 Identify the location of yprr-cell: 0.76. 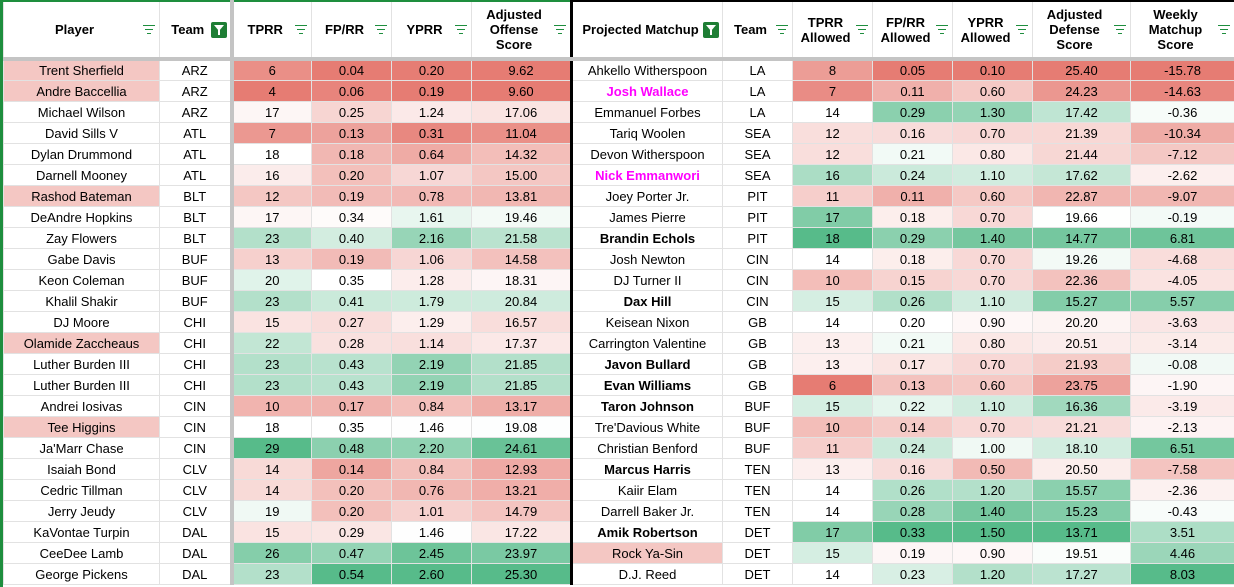
(431, 490).